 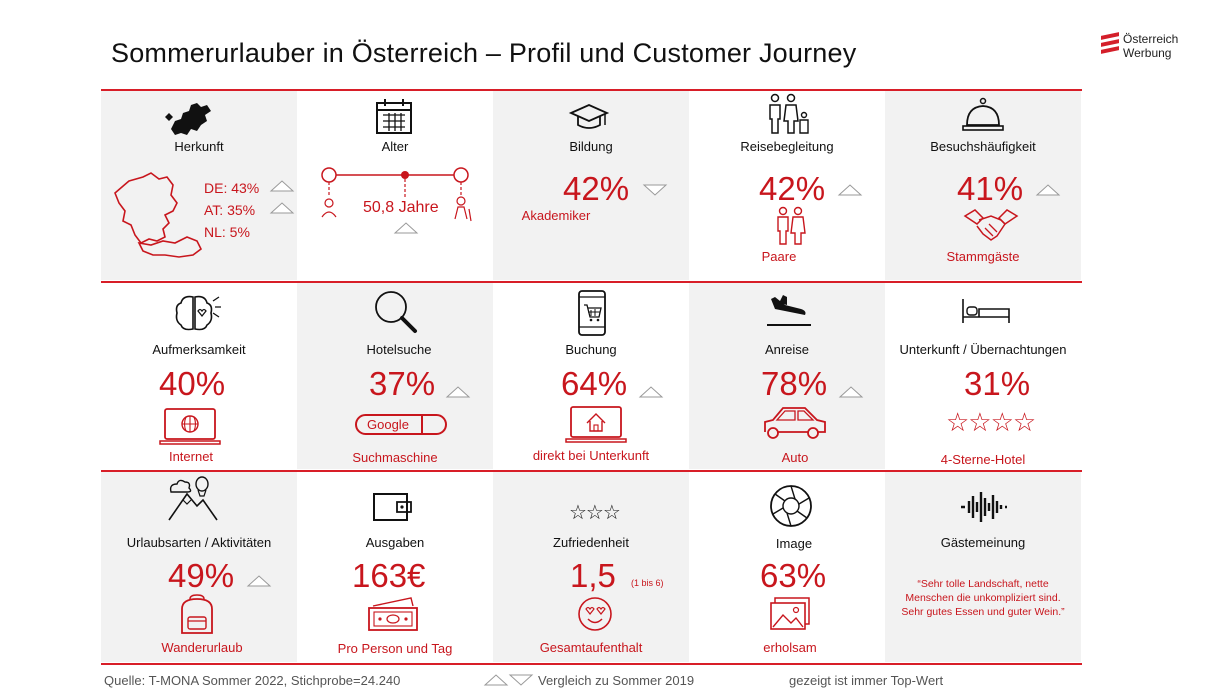 I want to click on backpack-icon, so click(x=197, y=614).